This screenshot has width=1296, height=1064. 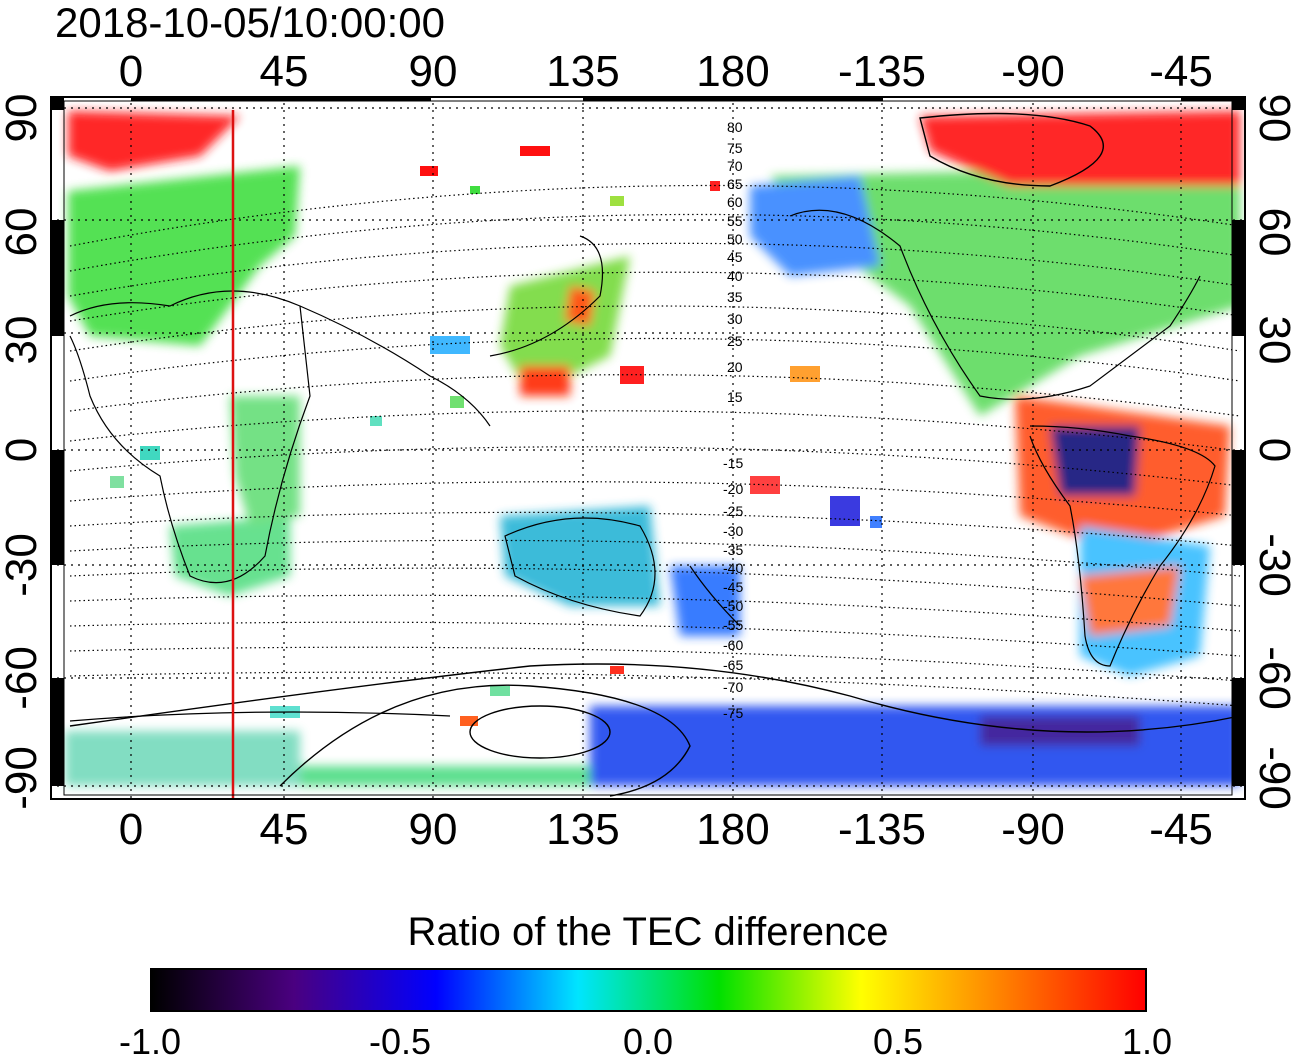 I want to click on page-title: 2018-10-05/10:00:00, so click(x=250, y=23).